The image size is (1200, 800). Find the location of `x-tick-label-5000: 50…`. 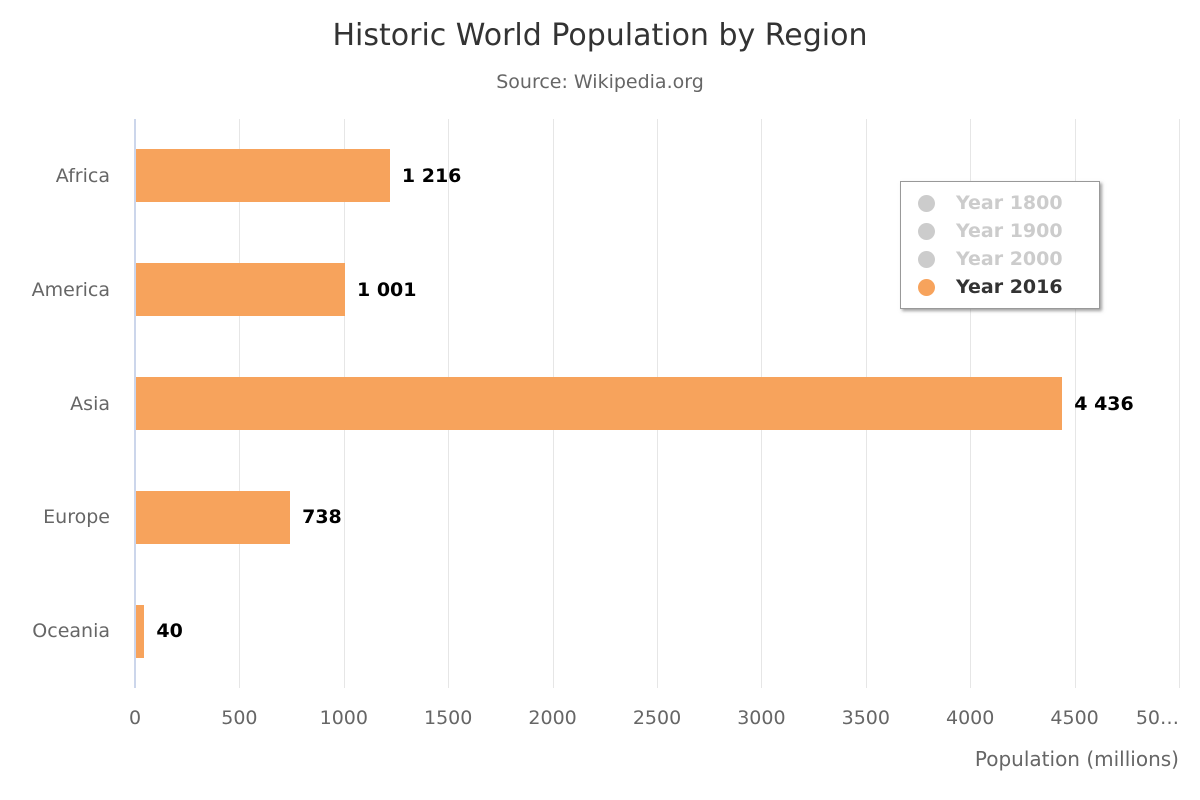

x-tick-label-5000: 50… is located at coordinates (1157, 718).